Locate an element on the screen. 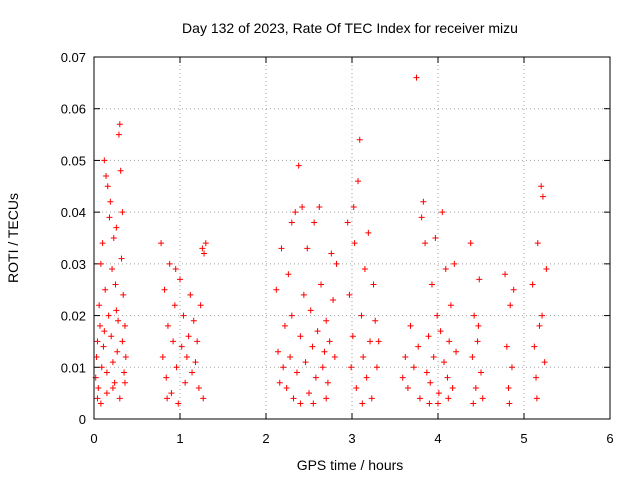 This screenshot has height=480, width=640. y-tick-label: 0.02 is located at coordinates (73, 316).